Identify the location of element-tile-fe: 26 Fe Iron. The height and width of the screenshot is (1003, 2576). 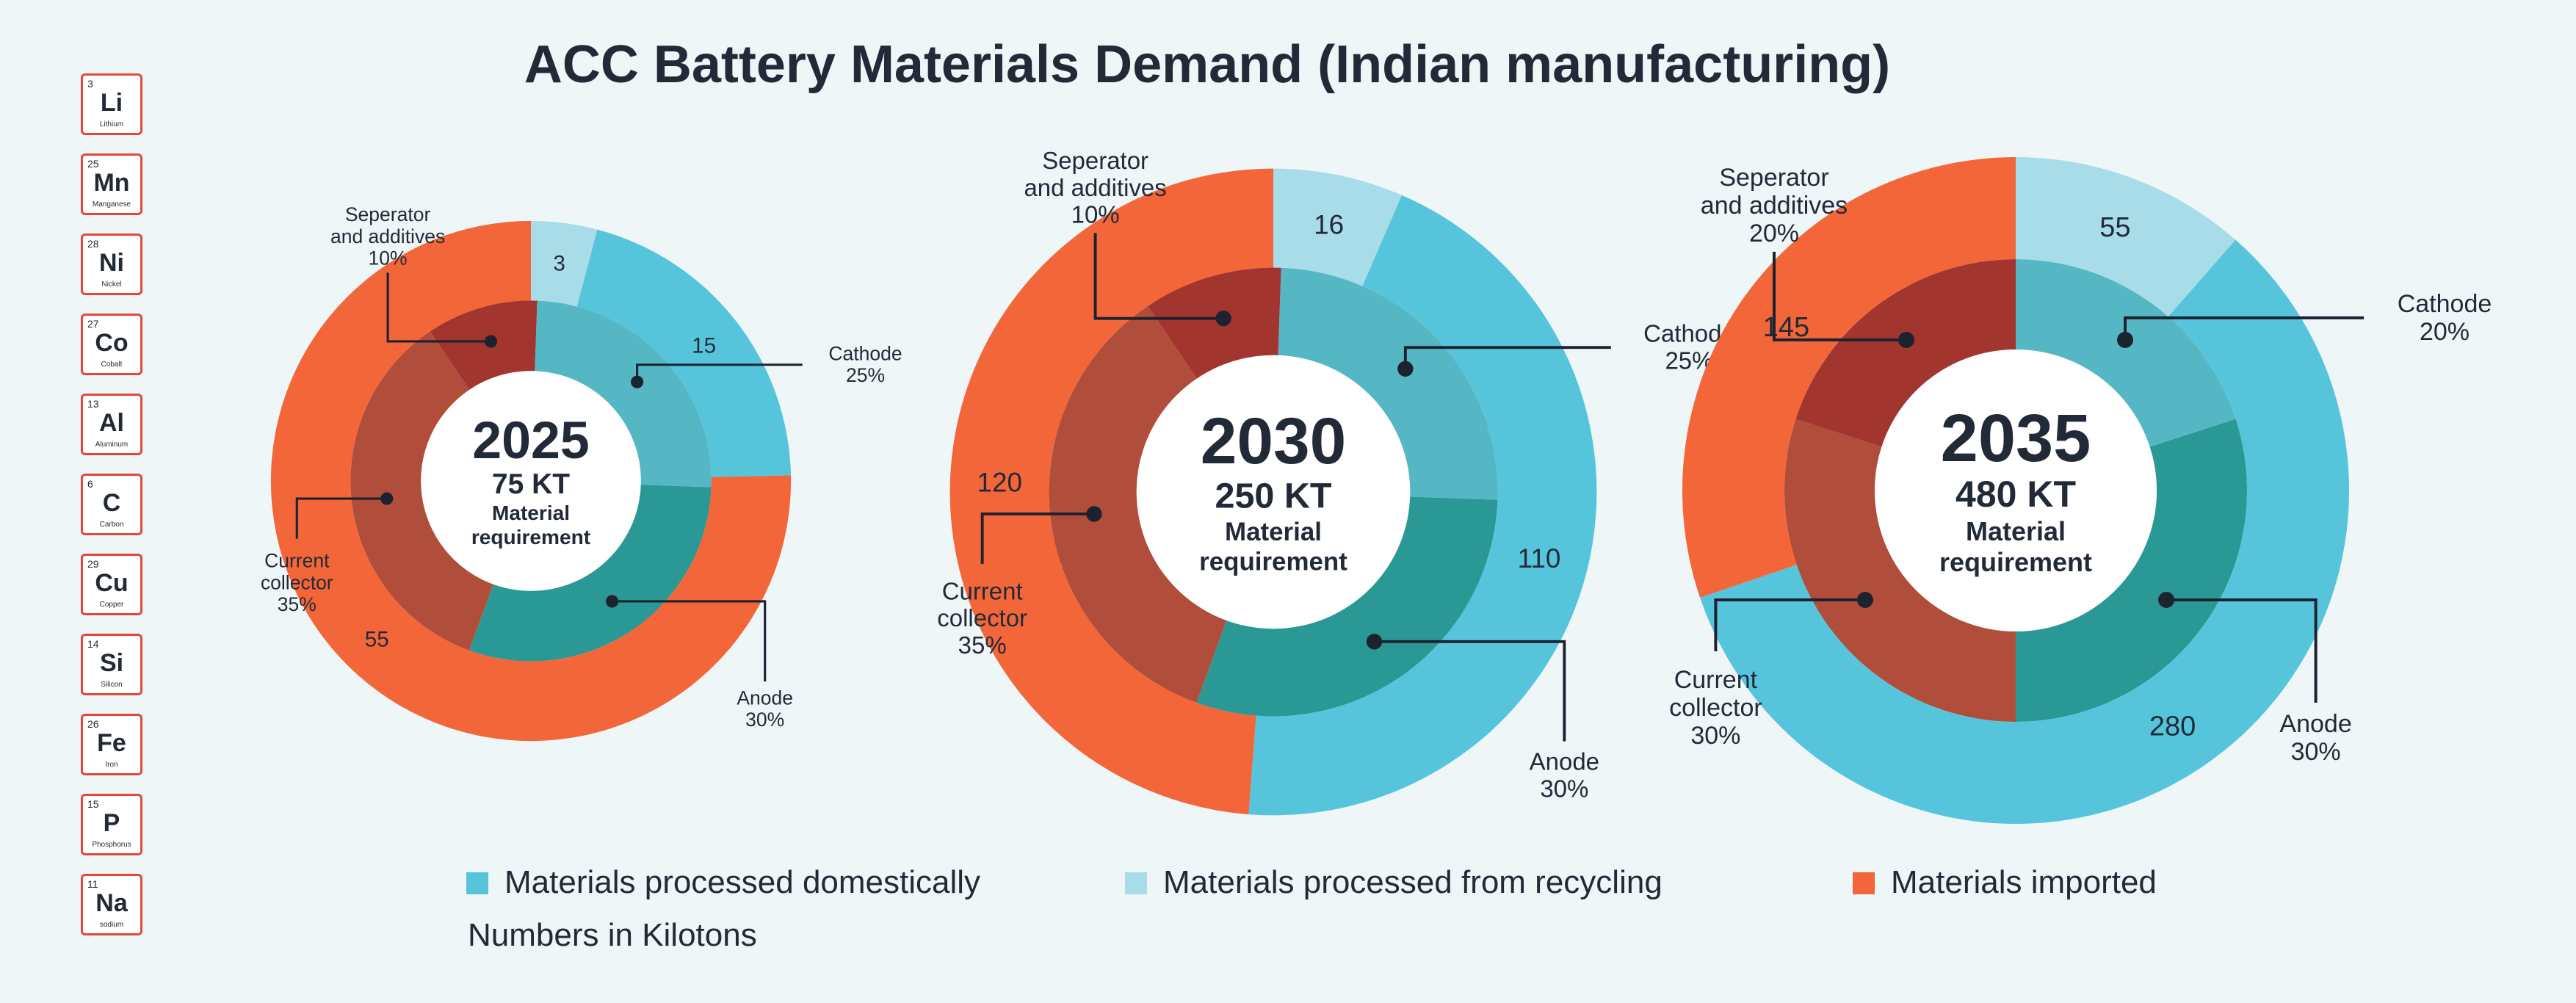
(111, 745).